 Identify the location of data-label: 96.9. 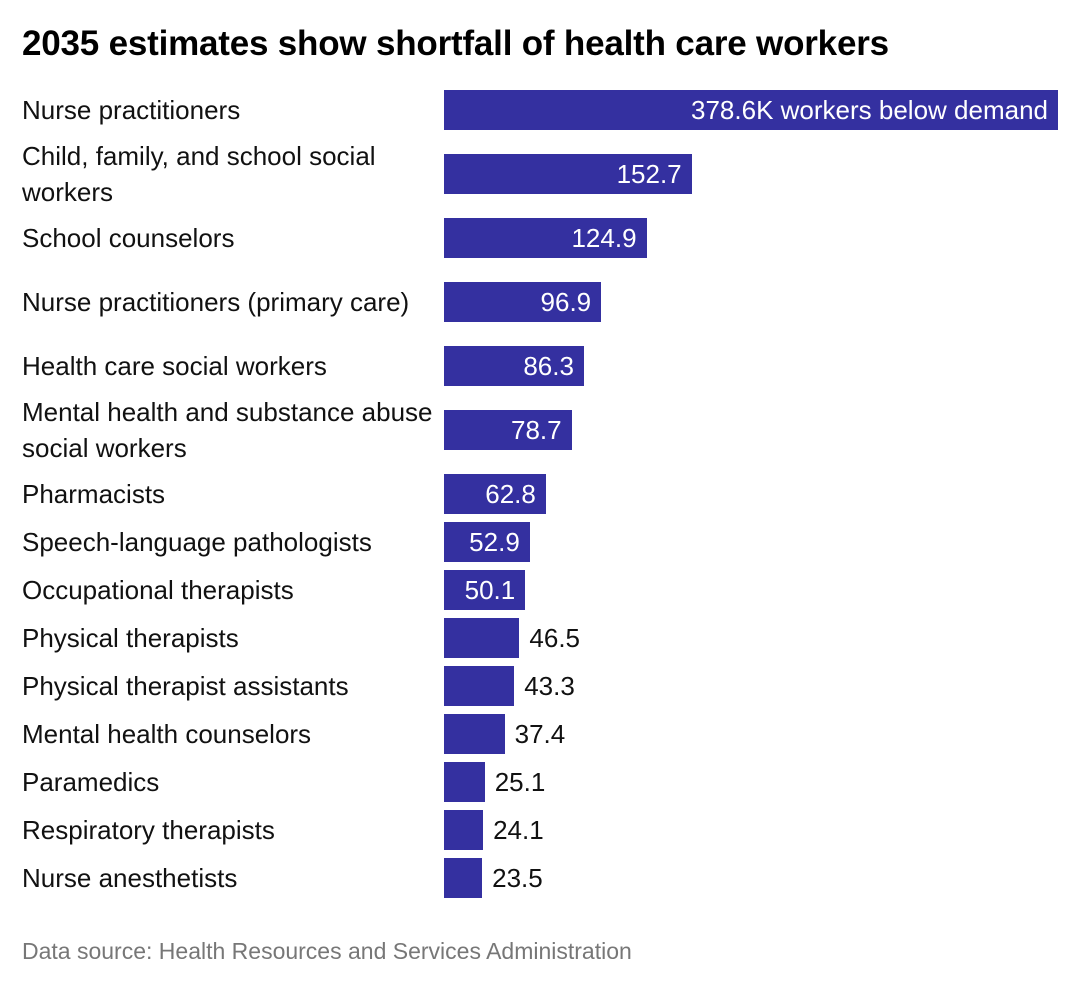
(566, 302).